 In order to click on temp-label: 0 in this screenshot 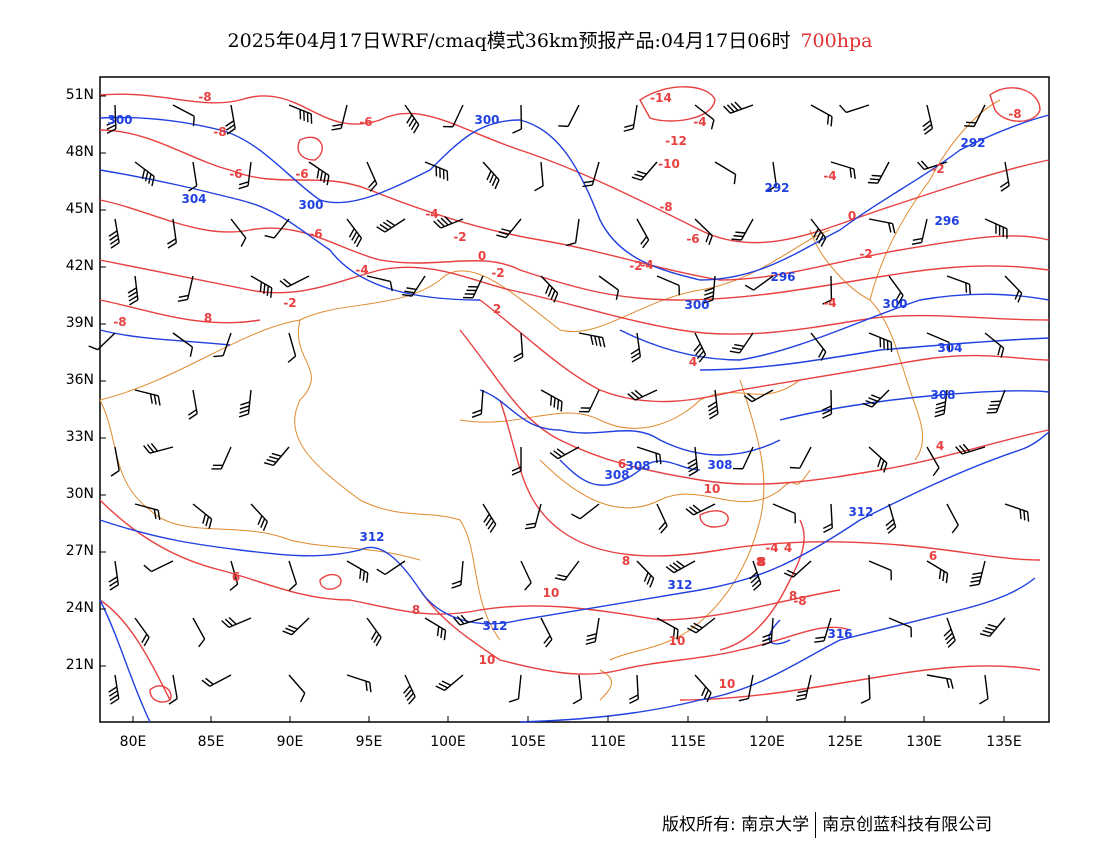, I will do `click(852, 216)`.